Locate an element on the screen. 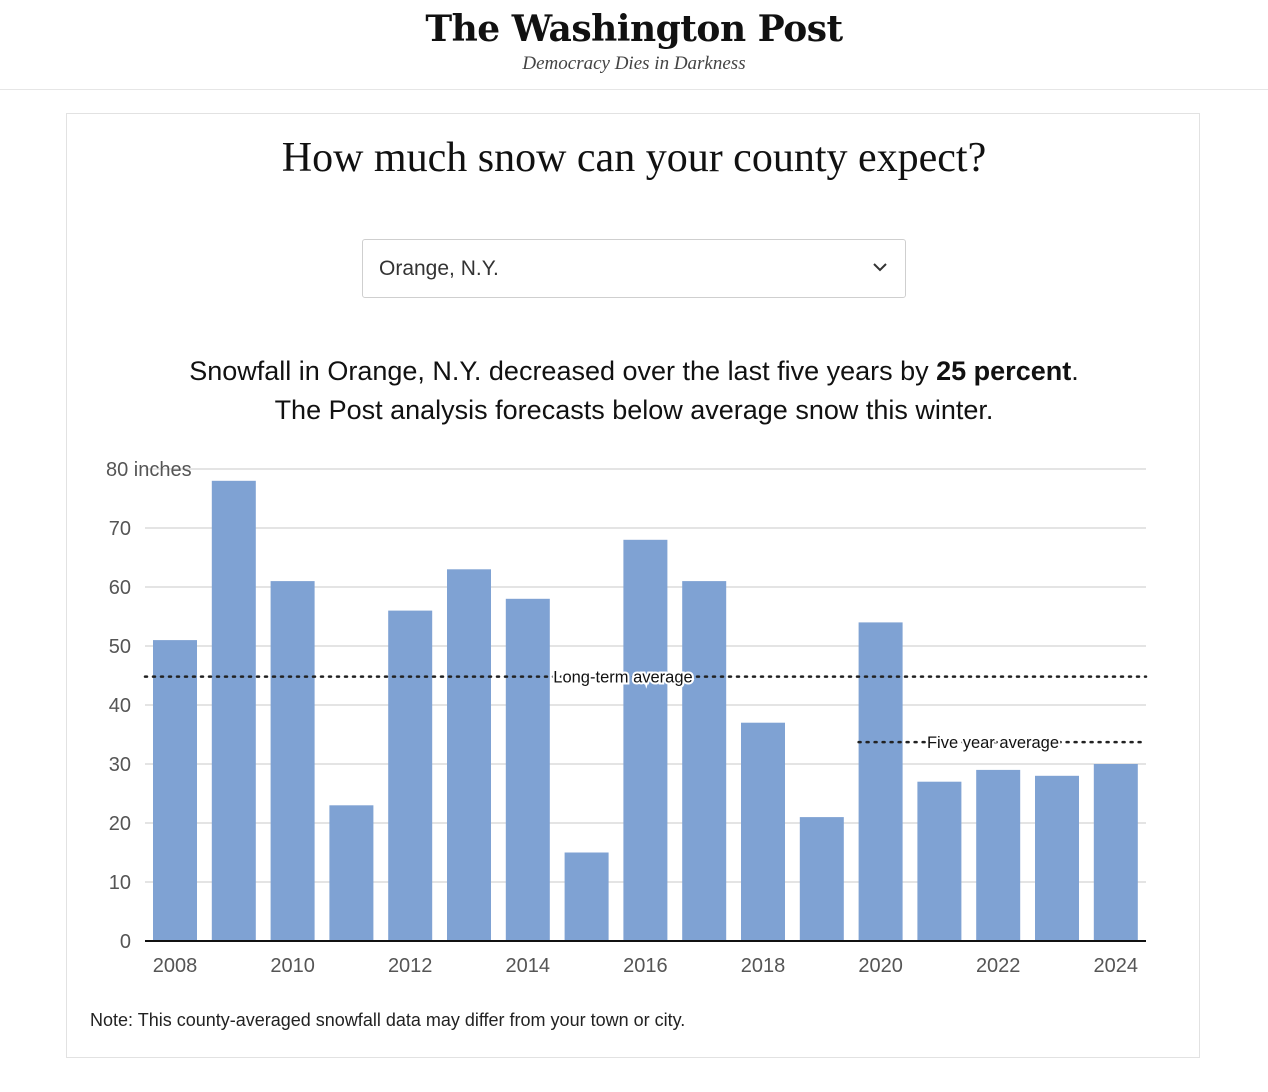 This screenshot has width=1268, height=1092. tagline: Democracy Dies in Darkness is located at coordinates (634, 63).